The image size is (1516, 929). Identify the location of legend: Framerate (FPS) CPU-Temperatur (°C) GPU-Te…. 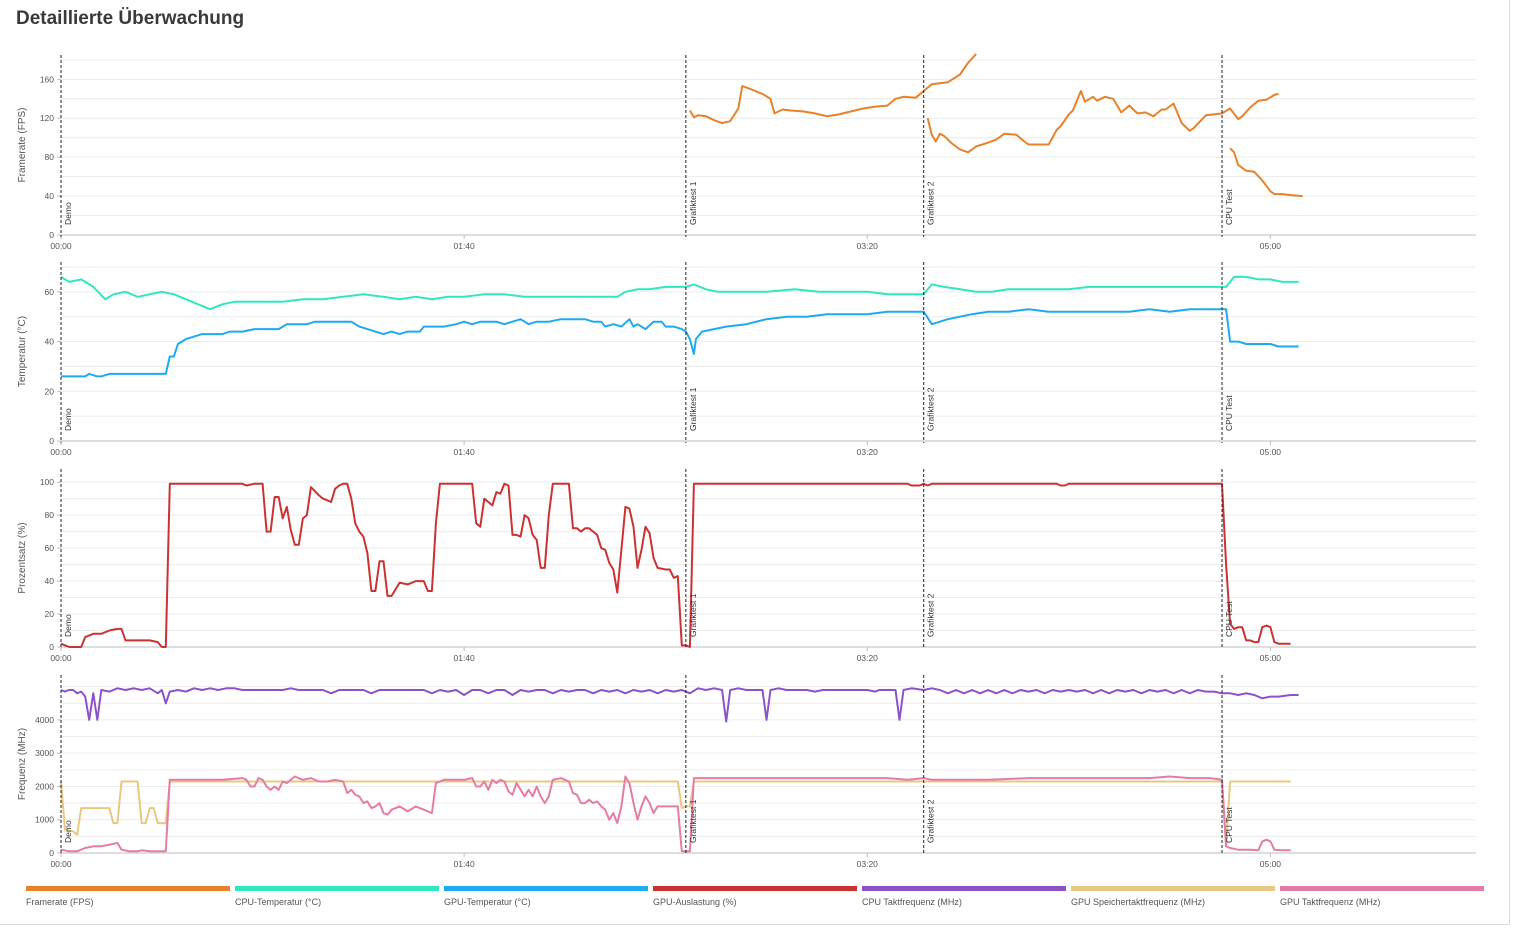
(757, 901).